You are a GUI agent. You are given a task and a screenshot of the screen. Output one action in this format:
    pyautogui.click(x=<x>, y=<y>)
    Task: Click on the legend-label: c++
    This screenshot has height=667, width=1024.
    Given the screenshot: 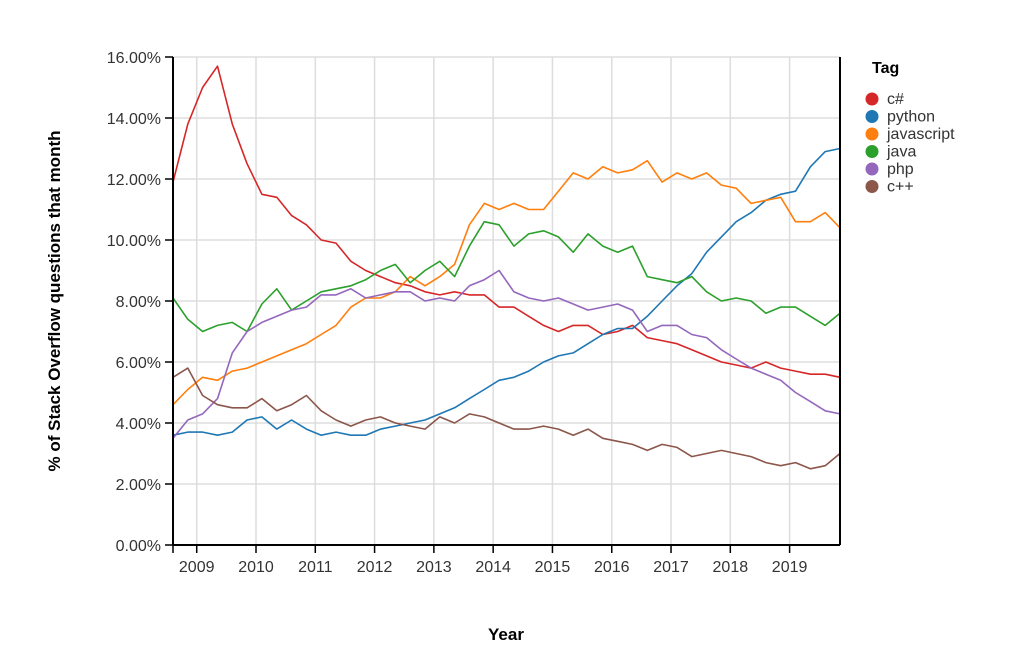 What is the action you would take?
    pyautogui.click(x=900, y=187)
    